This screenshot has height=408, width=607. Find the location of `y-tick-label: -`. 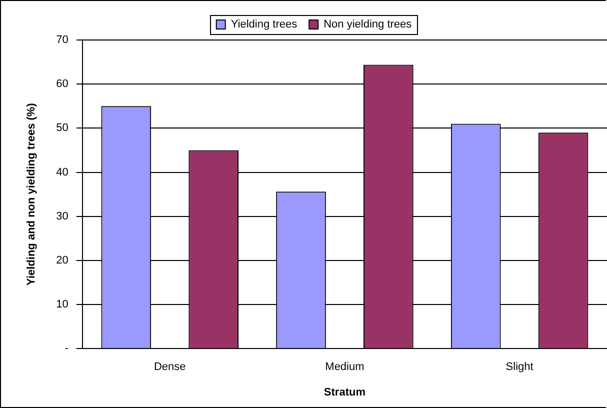

y-tick-label: - is located at coordinates (66, 348).